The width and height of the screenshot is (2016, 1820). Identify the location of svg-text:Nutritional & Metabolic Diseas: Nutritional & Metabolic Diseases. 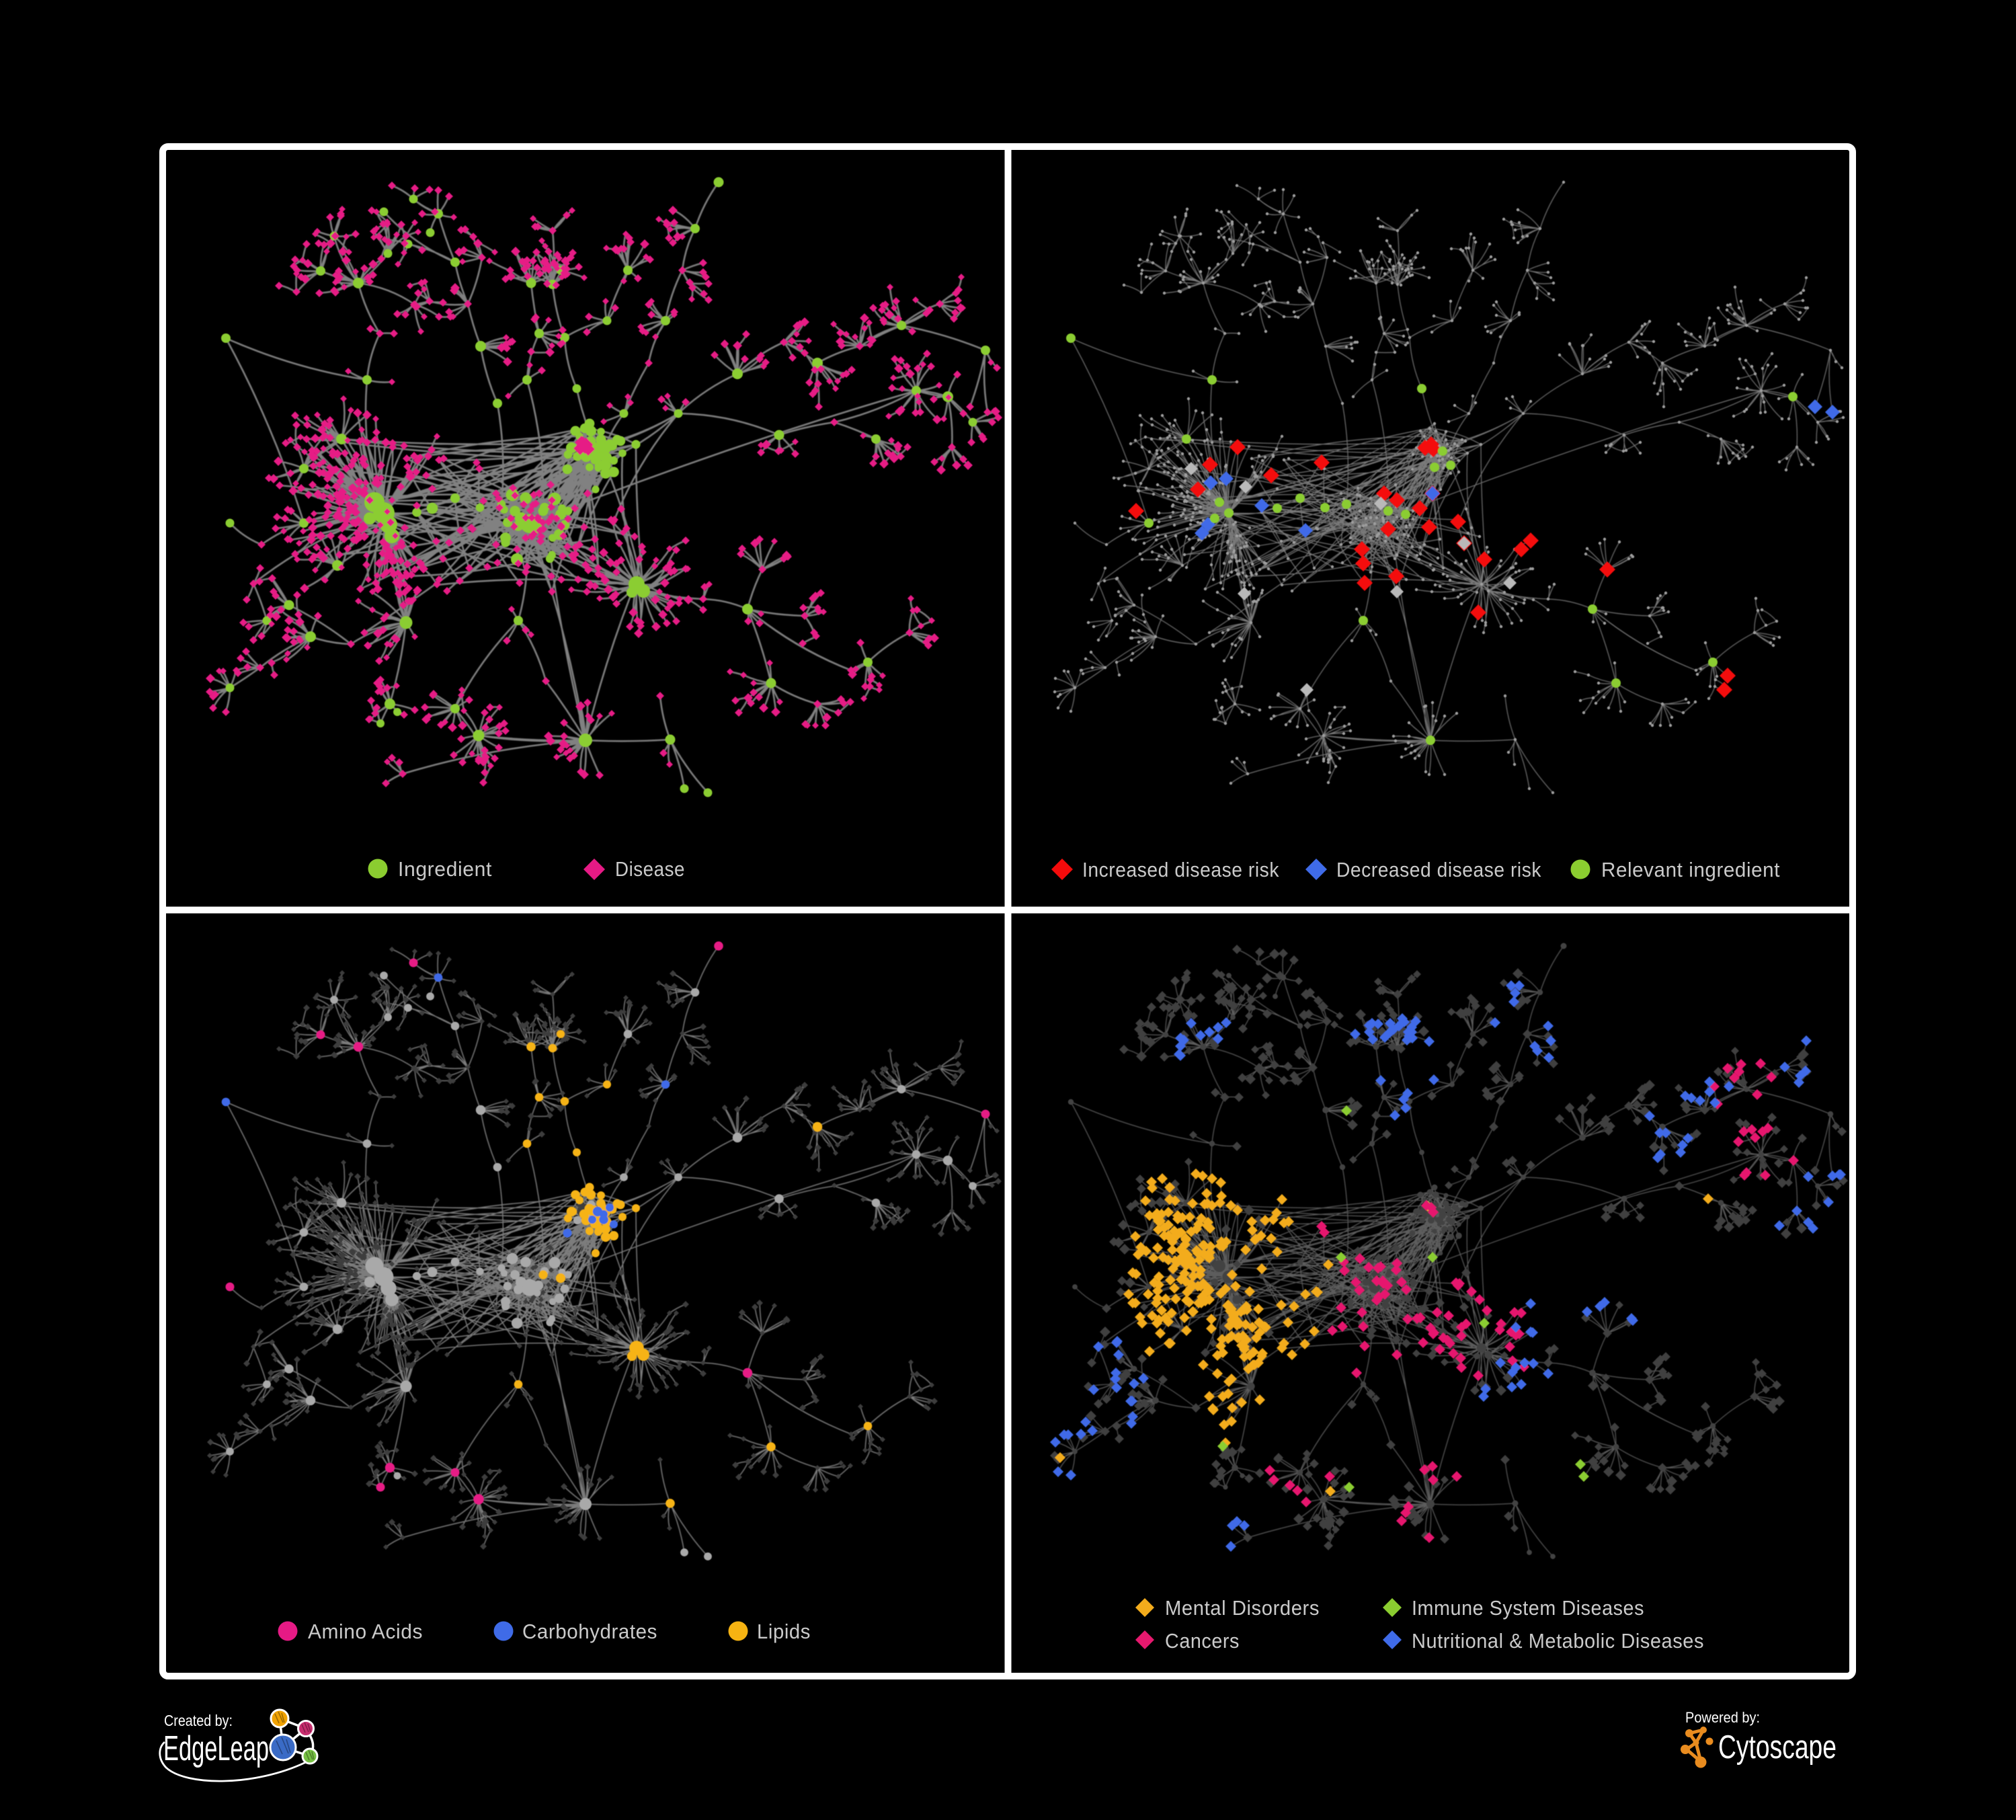
(1558, 1641).